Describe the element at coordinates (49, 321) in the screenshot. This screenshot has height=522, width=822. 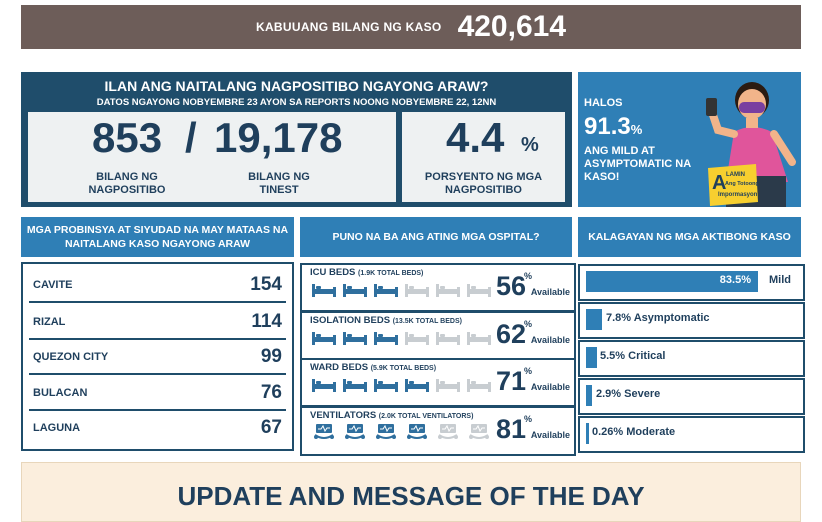
I see `province-name: RIZAL` at that location.